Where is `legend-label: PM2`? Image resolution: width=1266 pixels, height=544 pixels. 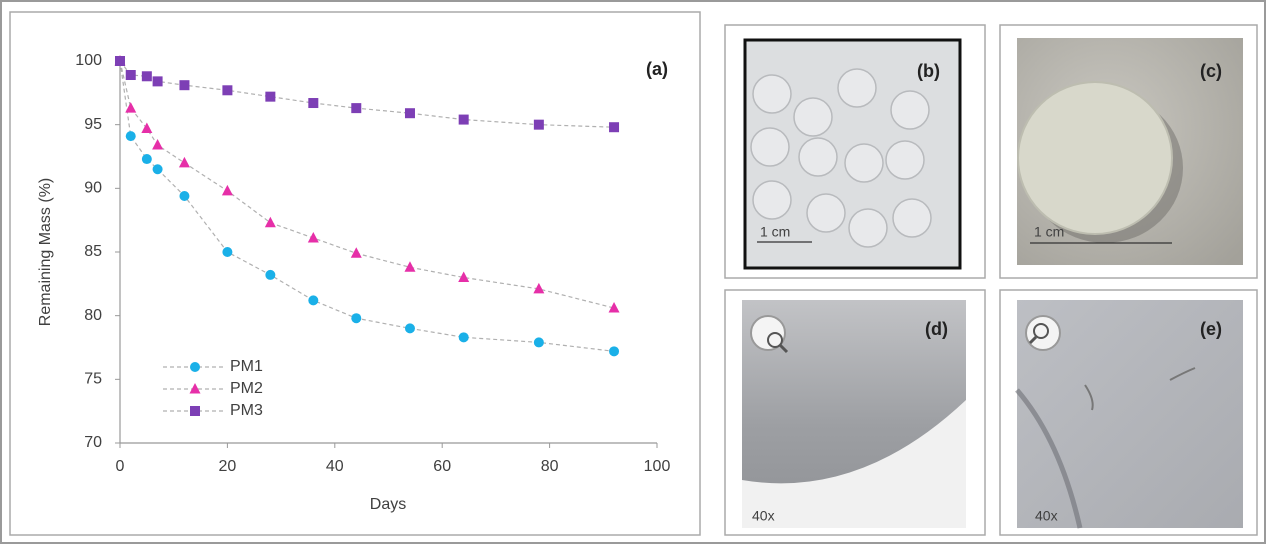 legend-label: PM2 is located at coordinates (246, 388).